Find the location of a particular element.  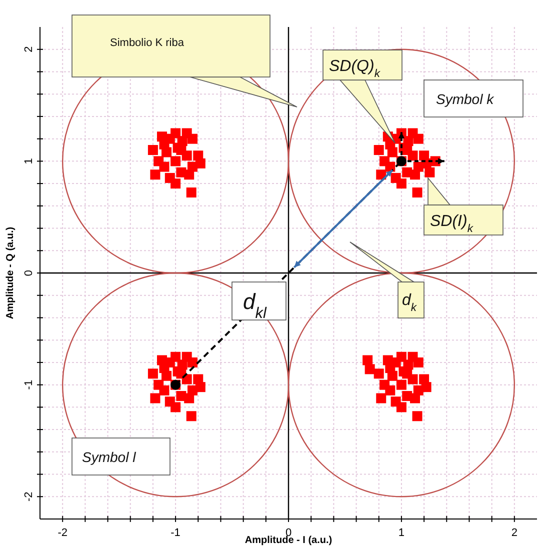

annotation: SD(I)$_{k}$ is located at coordinates (452, 224).